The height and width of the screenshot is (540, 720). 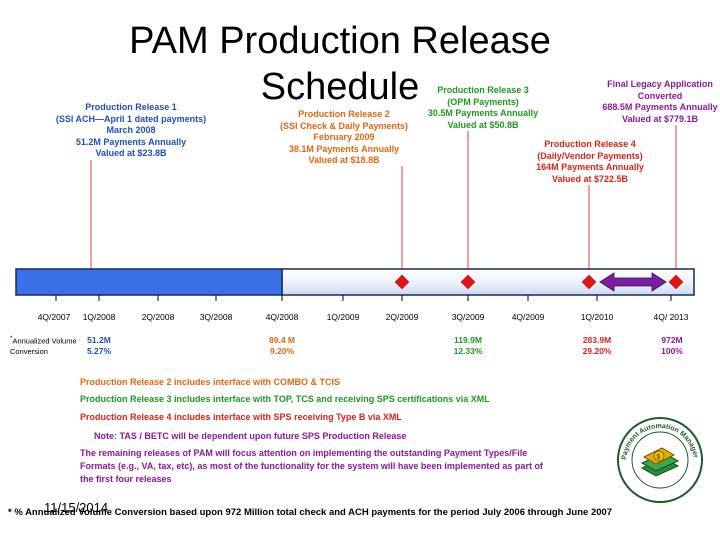 I want to click on quarter-label: 1Q/2008, so click(x=99, y=317).